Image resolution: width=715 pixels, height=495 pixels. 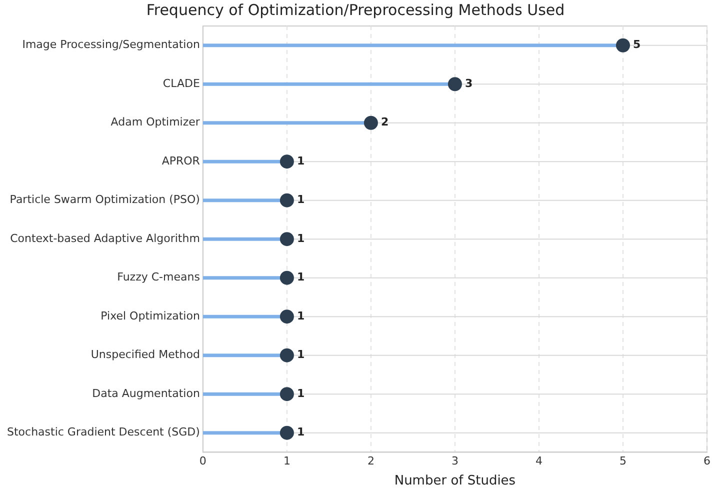 I want to click on x-tick-label: 4, so click(x=538, y=461).